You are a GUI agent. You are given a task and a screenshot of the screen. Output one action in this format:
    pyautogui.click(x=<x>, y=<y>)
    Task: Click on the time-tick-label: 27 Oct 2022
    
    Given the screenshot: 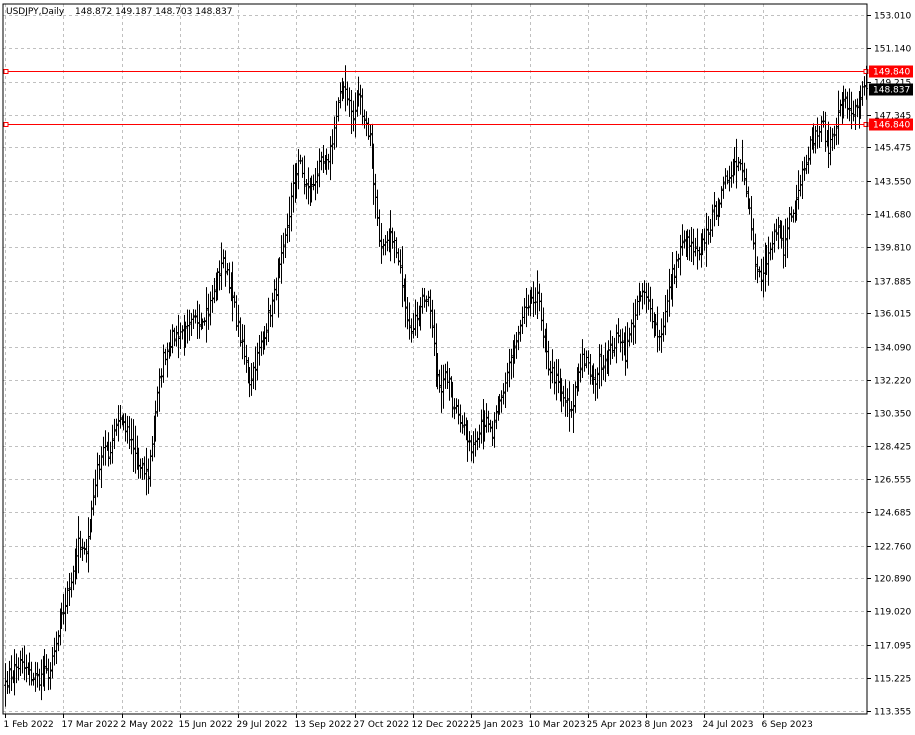 What is the action you would take?
    pyautogui.click(x=382, y=725)
    